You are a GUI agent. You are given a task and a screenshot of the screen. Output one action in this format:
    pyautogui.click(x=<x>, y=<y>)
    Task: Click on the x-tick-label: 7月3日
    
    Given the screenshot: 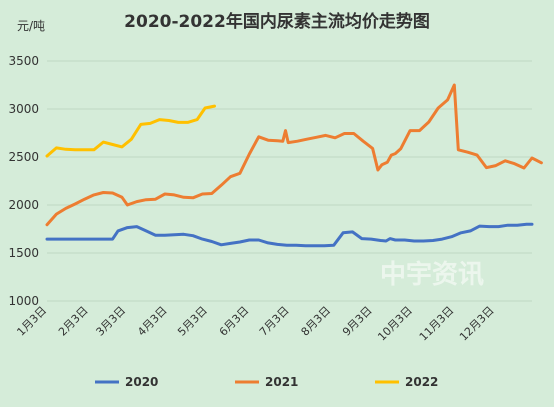 What is the action you would take?
    pyautogui.click(x=274, y=321)
    